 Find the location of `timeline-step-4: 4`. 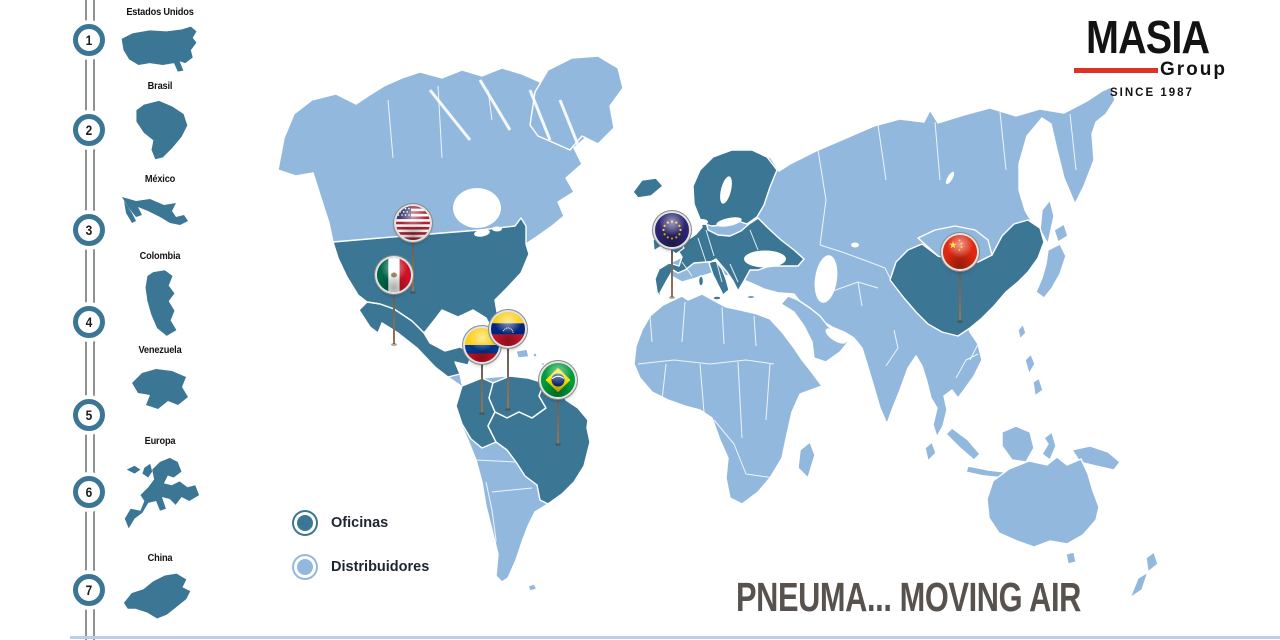

timeline-step-4: 4 is located at coordinates (89, 322).